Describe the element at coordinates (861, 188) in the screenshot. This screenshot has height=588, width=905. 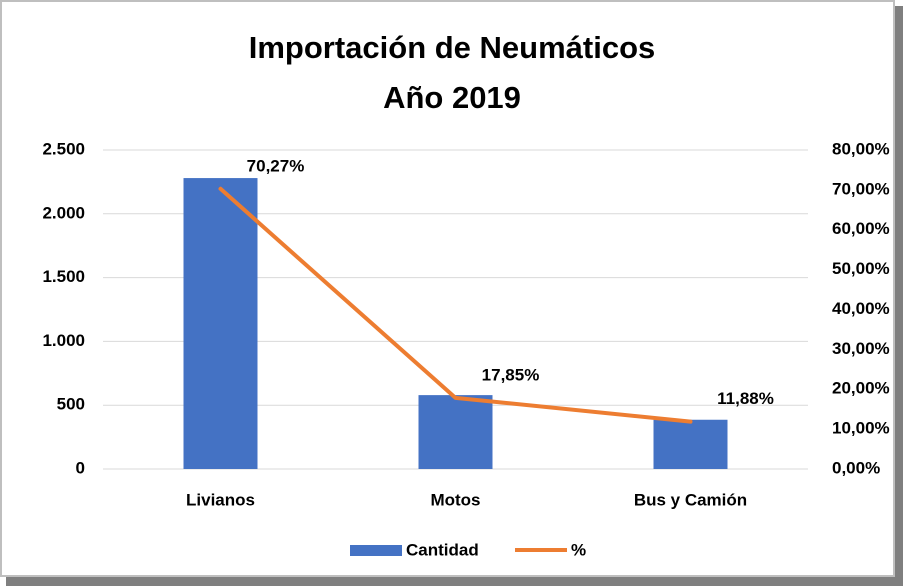
I see `y2-tick-label: 70,00%` at that location.